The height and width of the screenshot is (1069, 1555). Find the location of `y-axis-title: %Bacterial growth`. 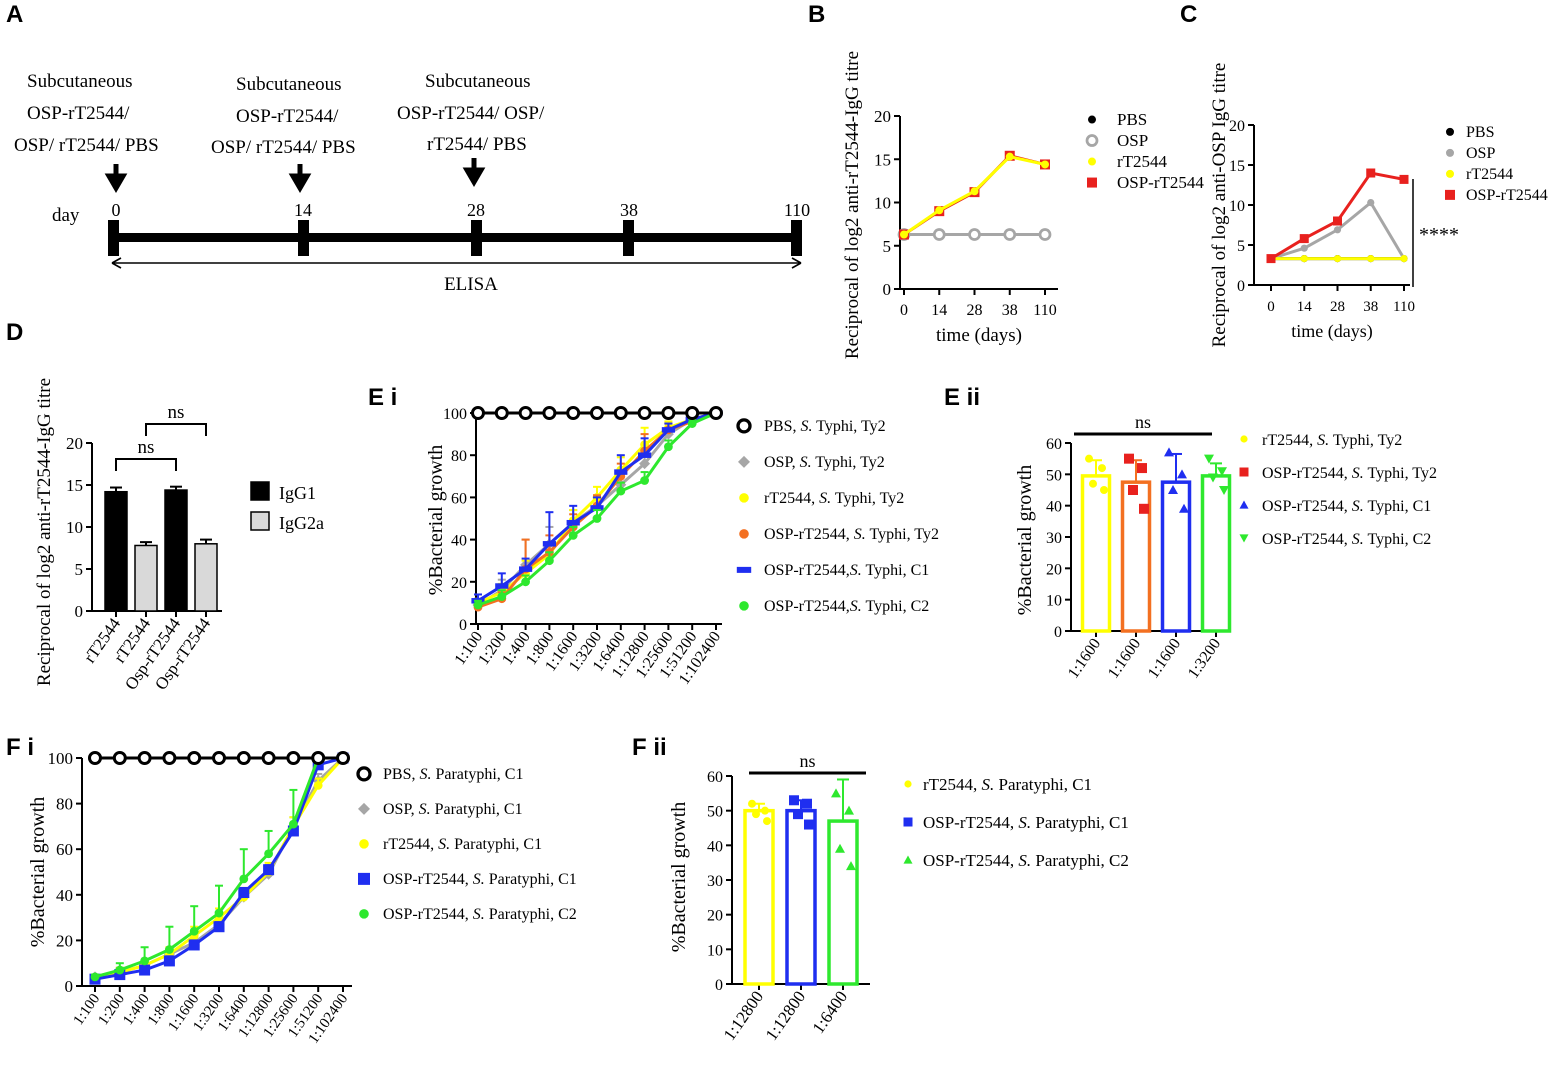

y-axis-title: %Bacterial growth is located at coordinates (1025, 540).